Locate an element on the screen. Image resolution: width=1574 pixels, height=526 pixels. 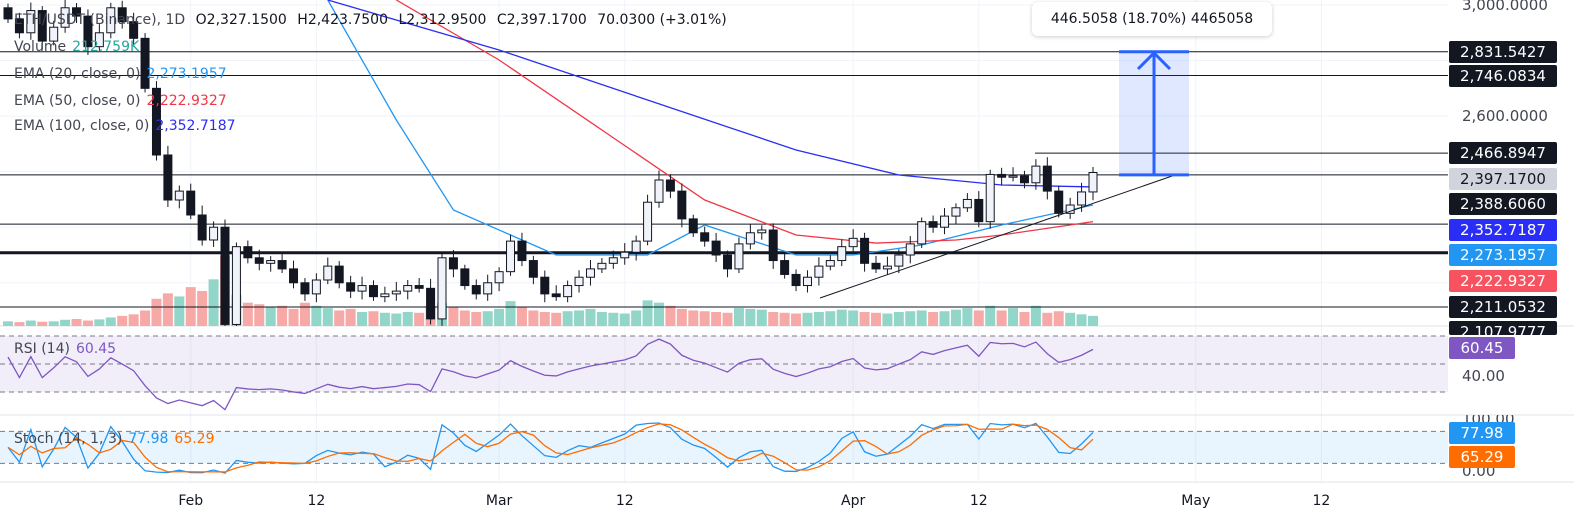
ema20-legend: EMA (20, close, 0) 2,273.1957 is located at coordinates (120, 74).